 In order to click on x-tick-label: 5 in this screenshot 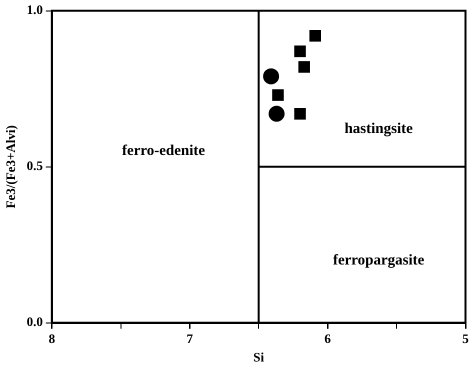, I will do `click(466, 338)`.